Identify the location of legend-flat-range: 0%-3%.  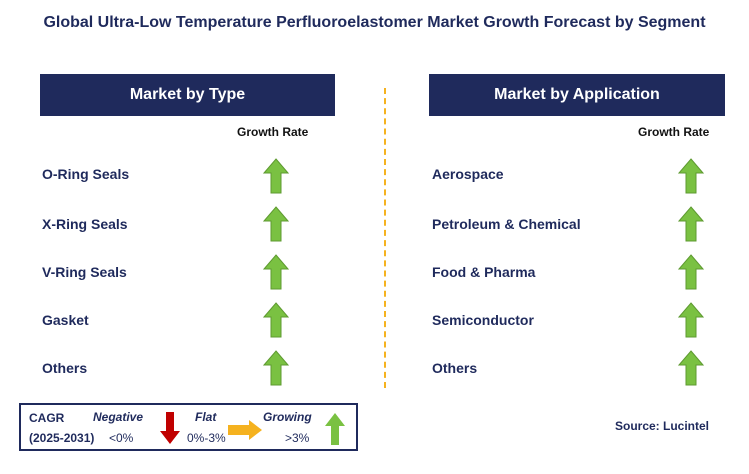
(206, 438).